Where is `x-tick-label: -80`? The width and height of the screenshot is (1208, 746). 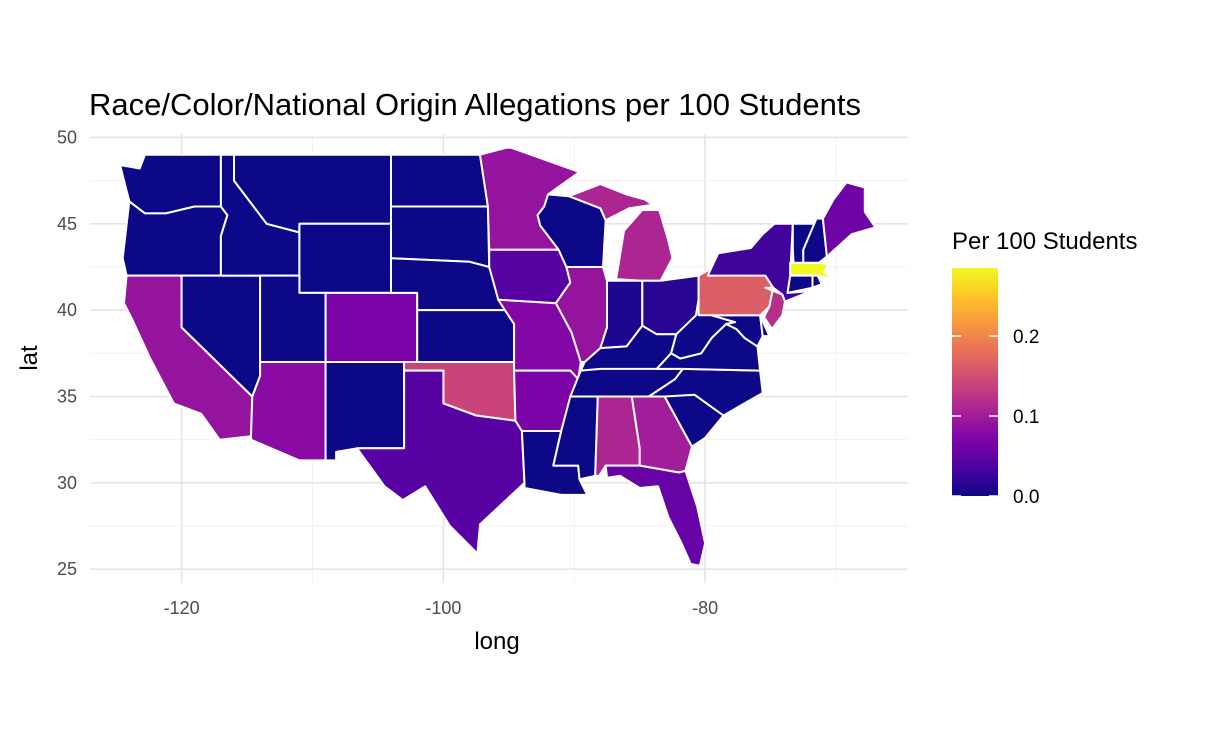 x-tick-label: -80 is located at coordinates (705, 608).